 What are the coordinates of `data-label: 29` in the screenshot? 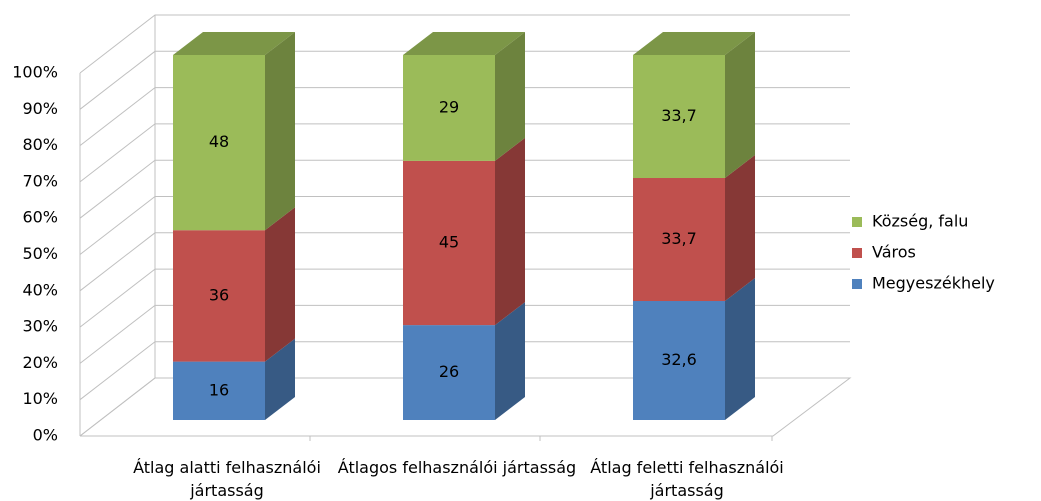 It's located at (449, 106).